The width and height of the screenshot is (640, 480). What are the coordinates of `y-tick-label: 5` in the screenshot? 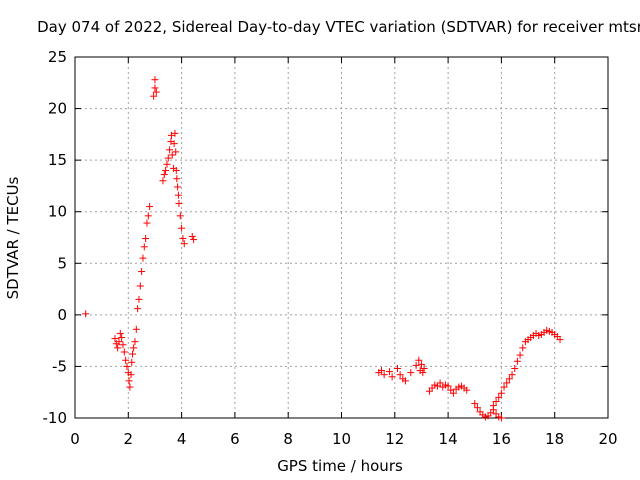 It's located at (62, 263).